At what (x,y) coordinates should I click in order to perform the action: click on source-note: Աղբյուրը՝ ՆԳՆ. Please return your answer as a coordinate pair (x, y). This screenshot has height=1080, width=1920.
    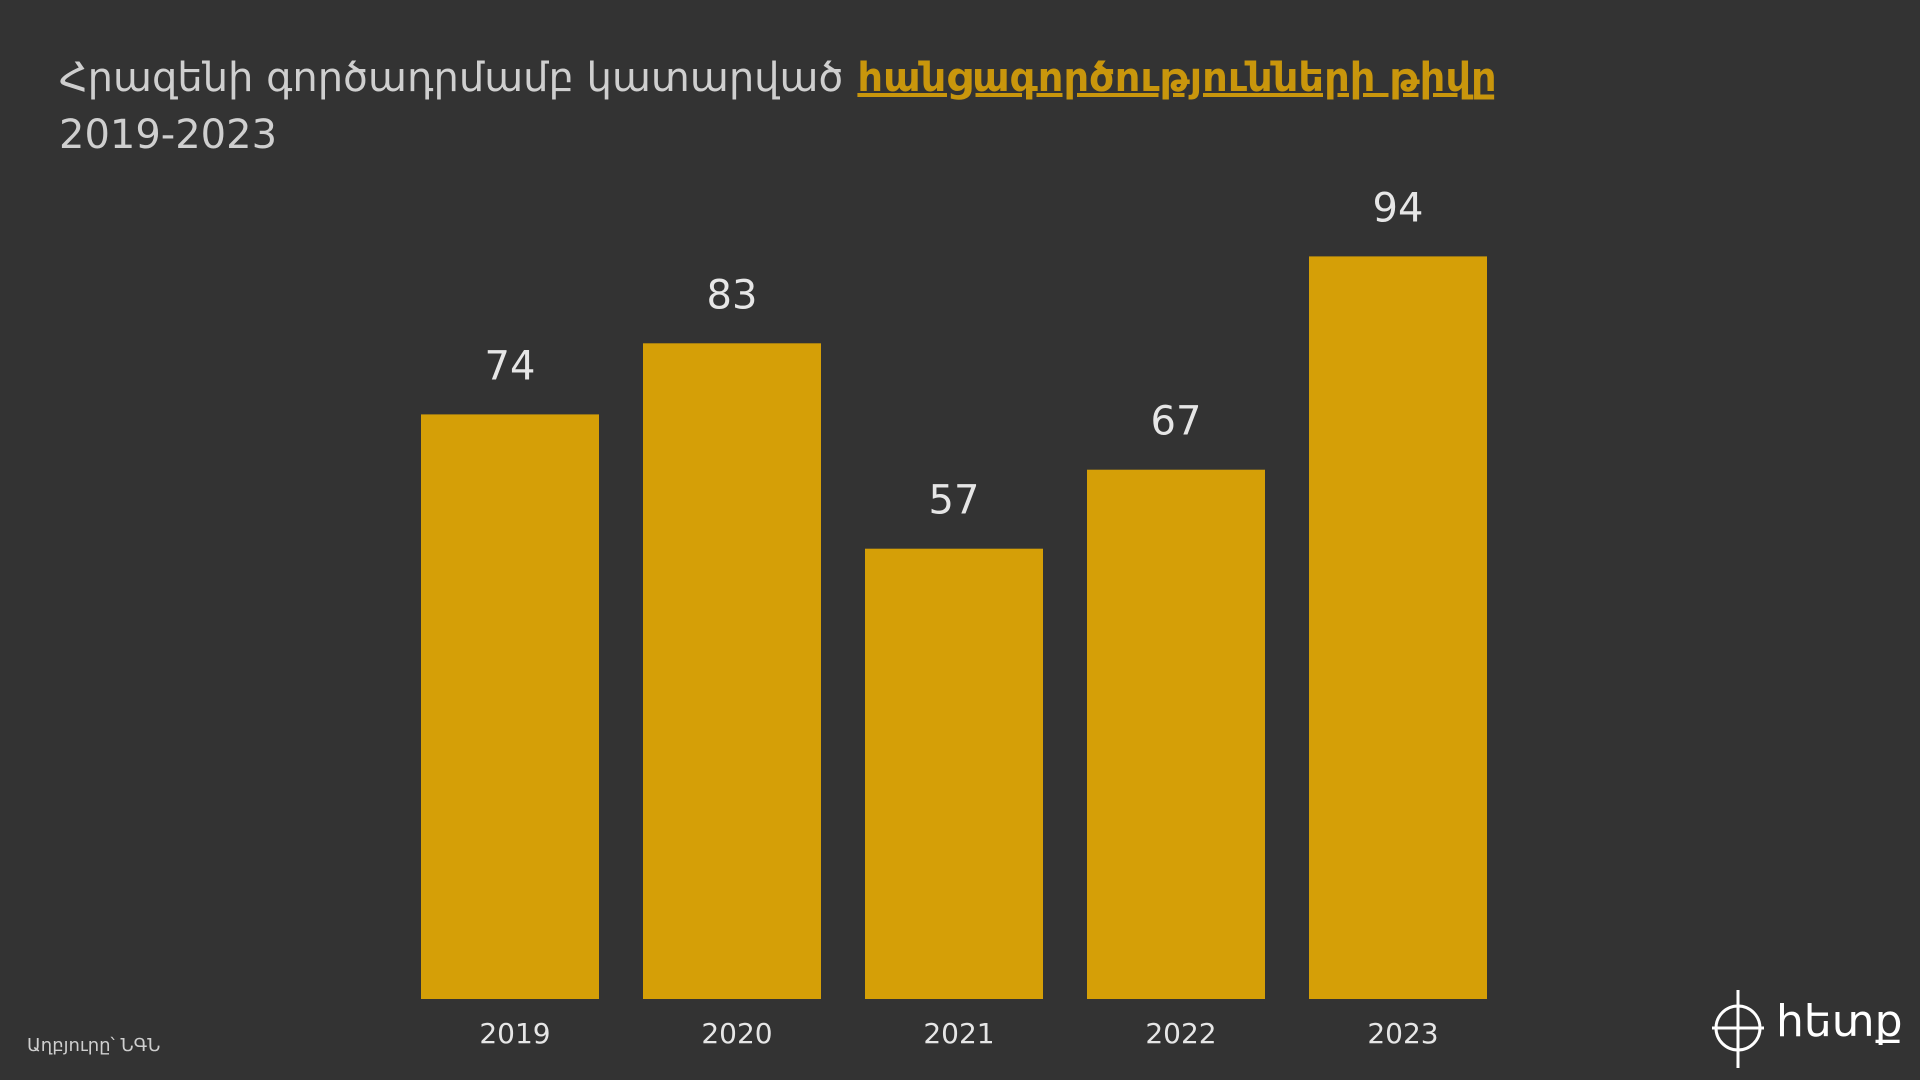
    Looking at the image, I should click on (93, 1045).